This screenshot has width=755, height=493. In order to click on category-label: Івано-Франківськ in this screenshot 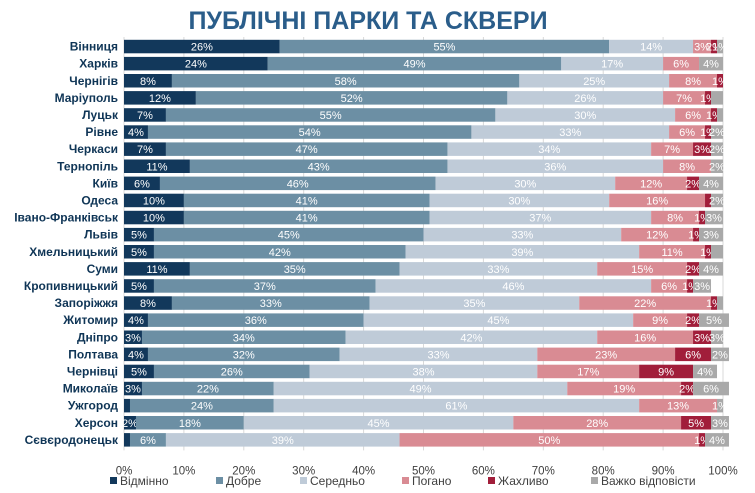, I will do `click(66, 218)`.